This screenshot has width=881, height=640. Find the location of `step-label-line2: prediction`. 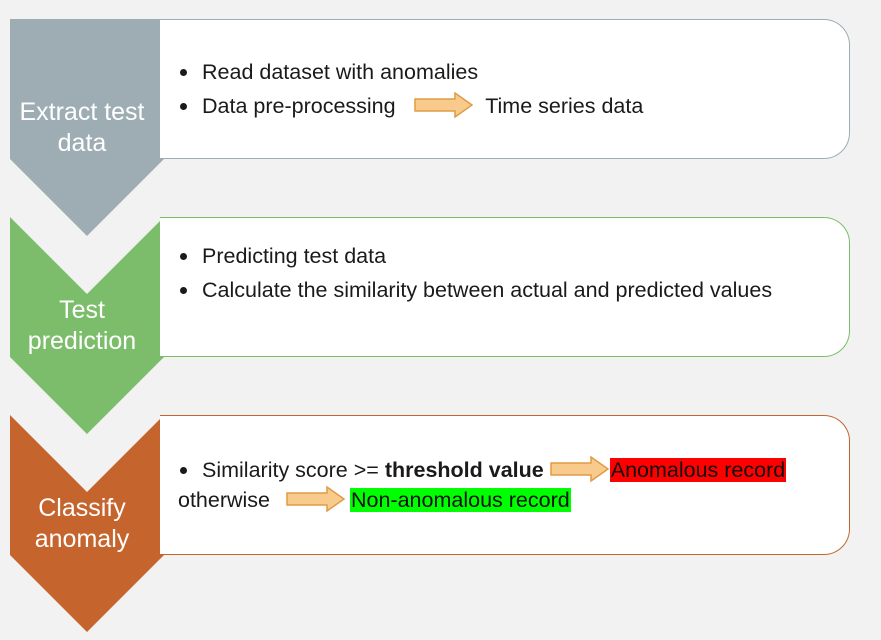

step-label-line2: prediction is located at coordinates (82, 341).